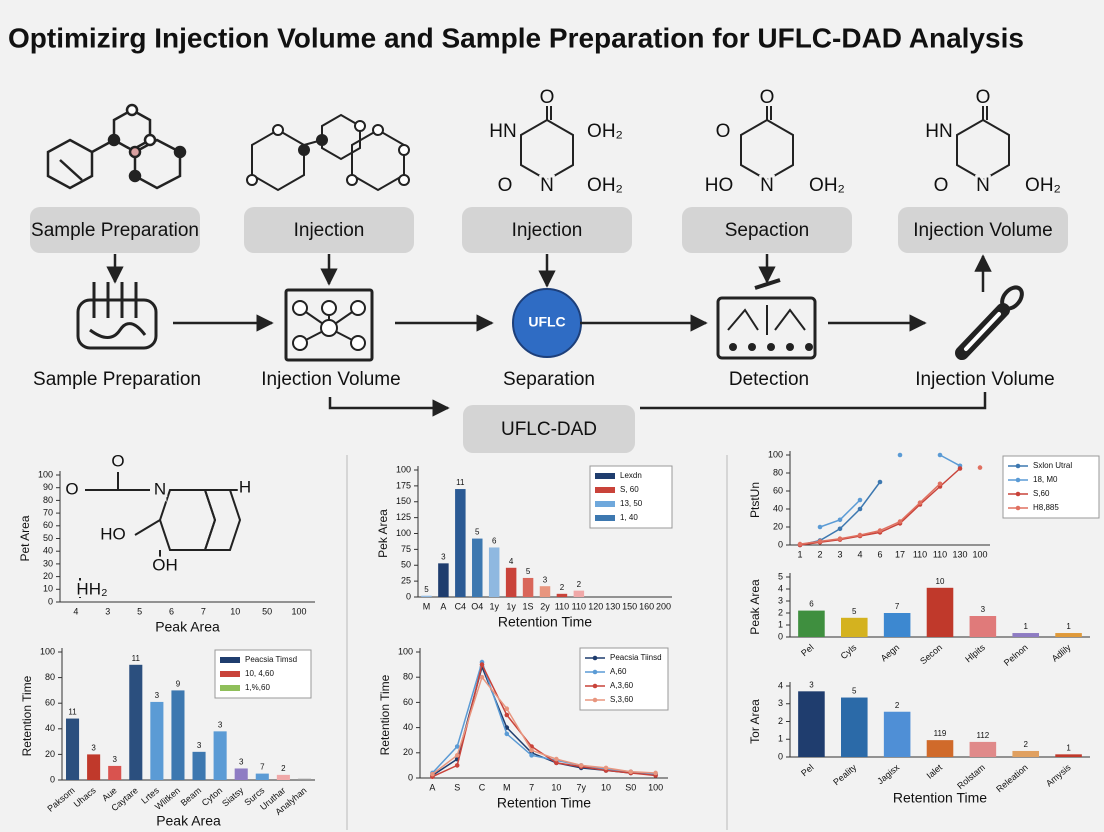  Describe the element at coordinates (819, 554) in the screenshot. I see `x-tick-label: 2` at that location.